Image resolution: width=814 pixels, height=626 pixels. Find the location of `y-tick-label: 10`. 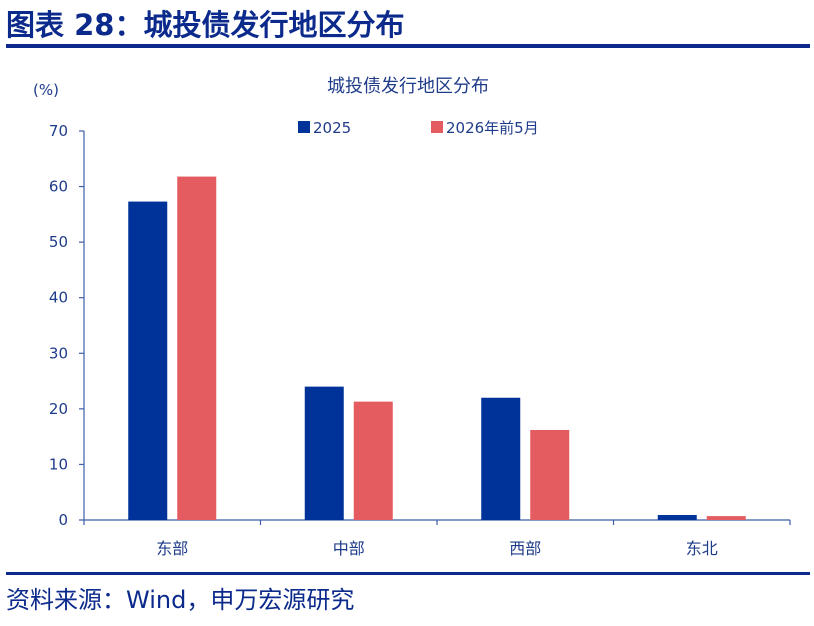

y-tick-label: 10 is located at coordinates (58, 464).